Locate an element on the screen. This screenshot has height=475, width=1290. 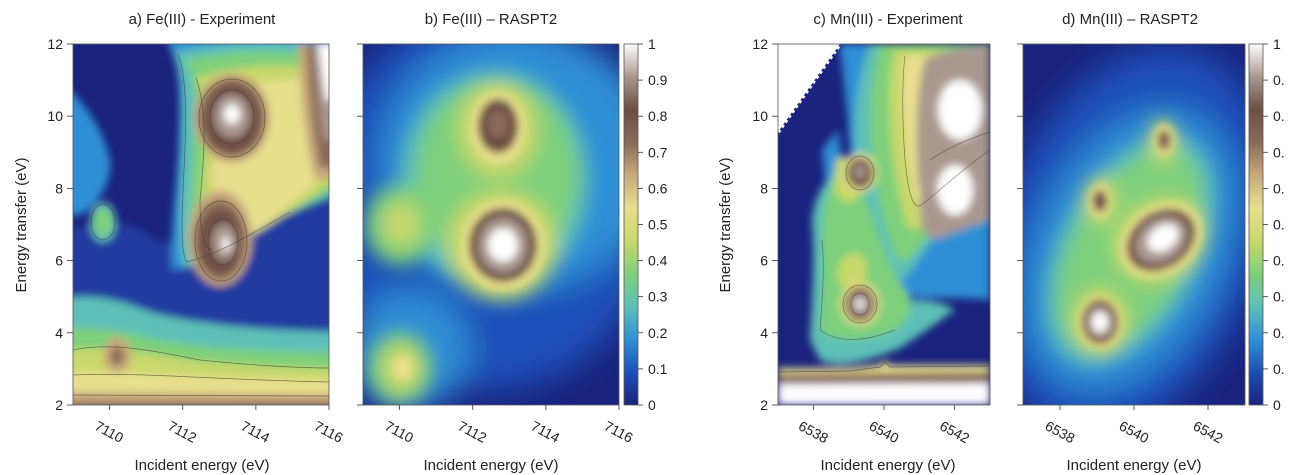
panel-d-title: d) Mn(III) – RASPT2 is located at coordinates (1130, 19).